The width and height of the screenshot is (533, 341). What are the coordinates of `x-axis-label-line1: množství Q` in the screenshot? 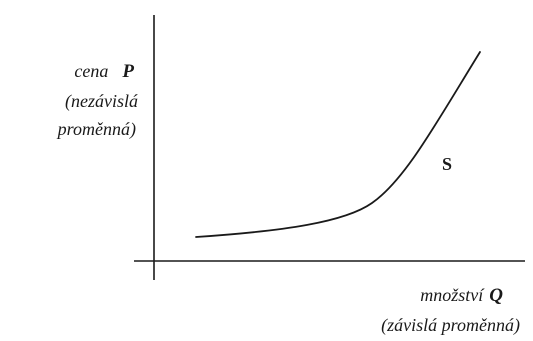 It's located at (461, 295).